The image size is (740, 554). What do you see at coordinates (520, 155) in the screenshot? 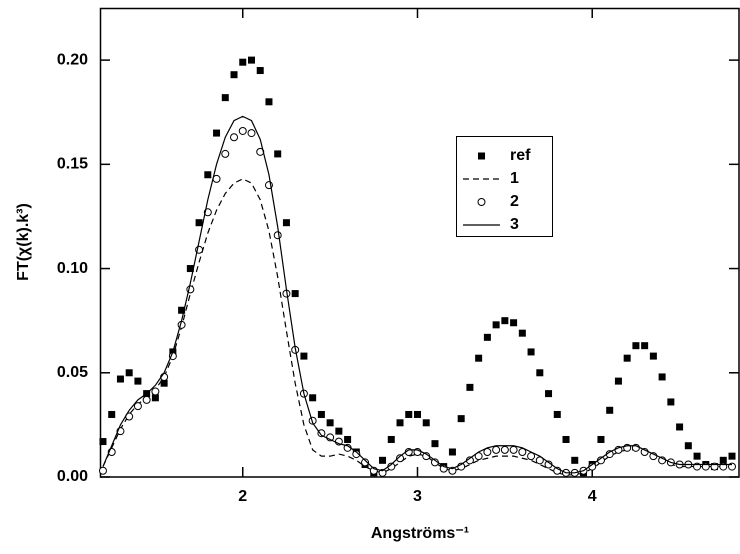
I see `legend-label: ref` at bounding box center [520, 155].